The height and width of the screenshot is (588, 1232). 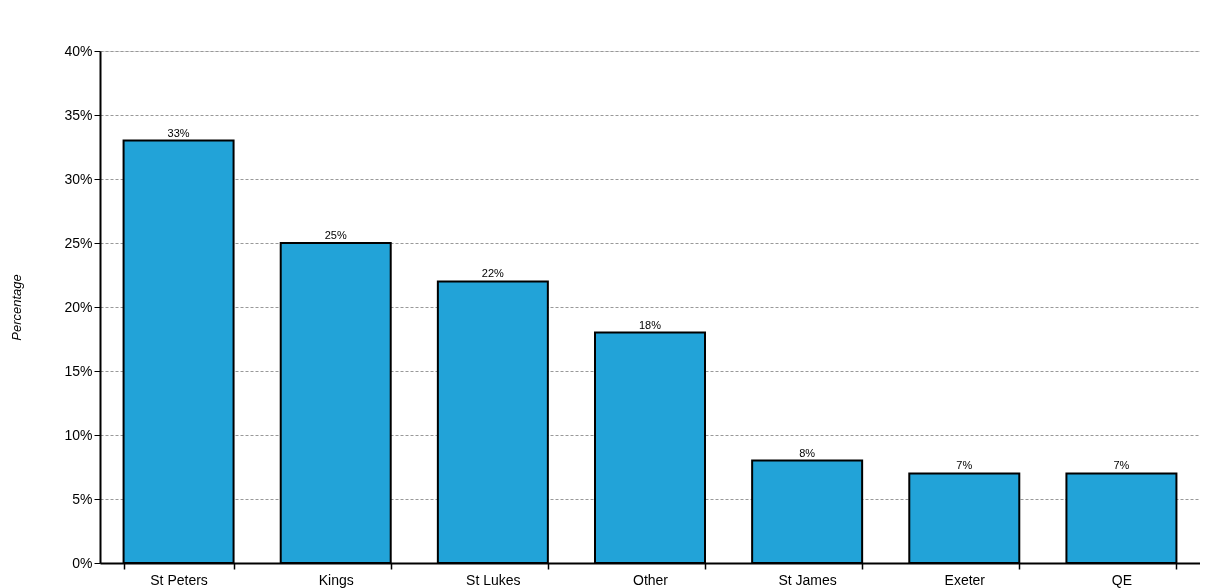 I want to click on y-tick-label: 0%, so click(x=82, y=562).